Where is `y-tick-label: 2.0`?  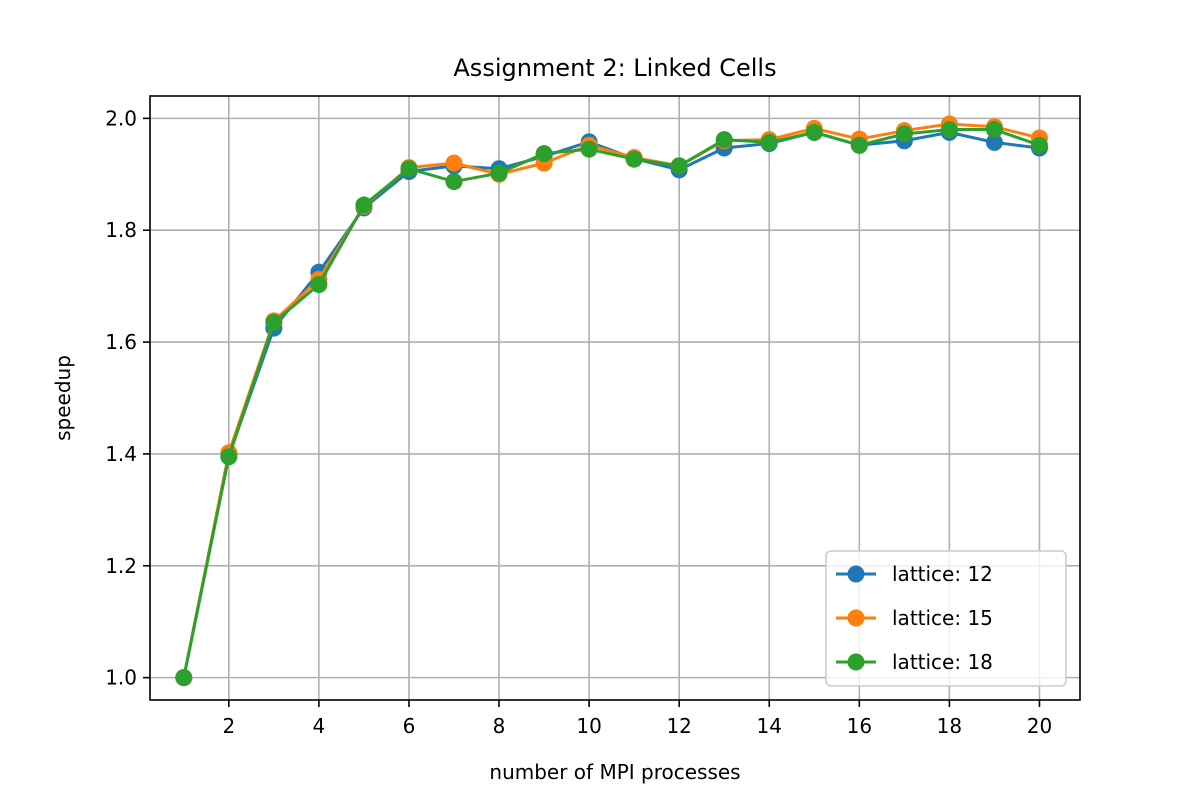 y-tick-label: 2.0 is located at coordinates (121, 118).